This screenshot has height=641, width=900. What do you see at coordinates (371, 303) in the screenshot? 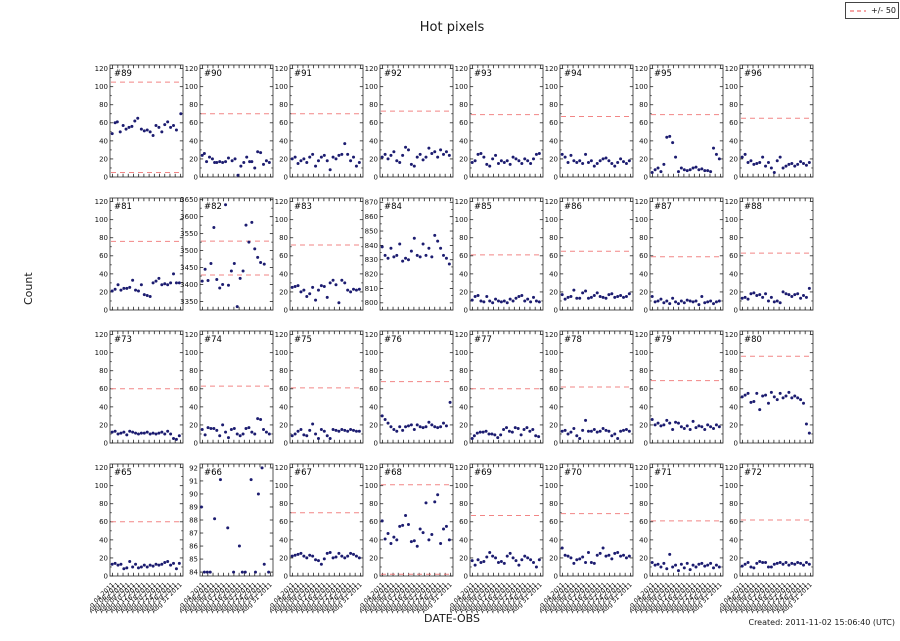
I see `y-tick-label: 800` at bounding box center [371, 303].